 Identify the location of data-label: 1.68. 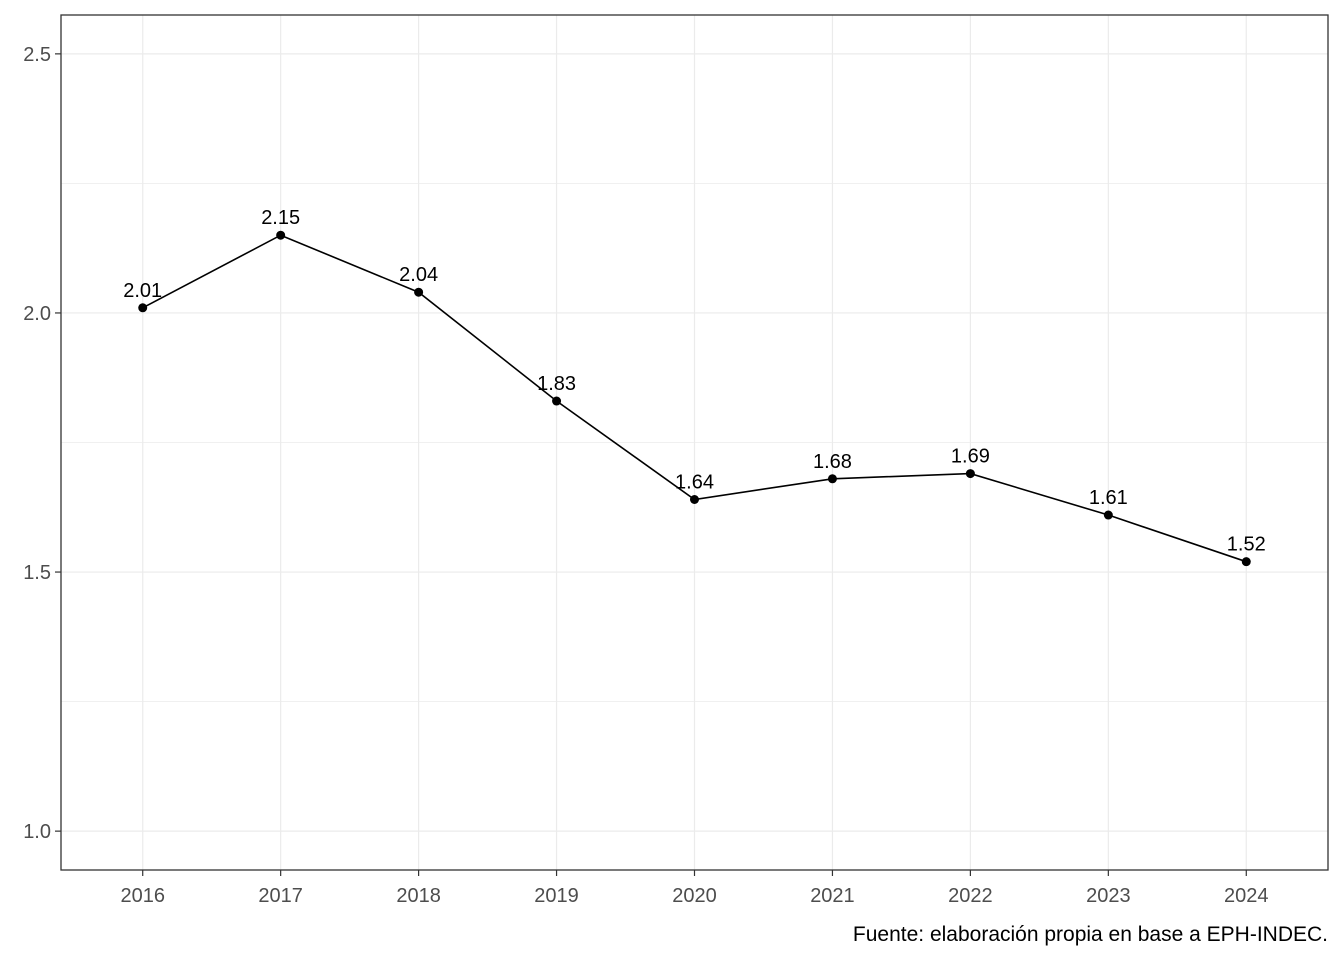
(832, 462).